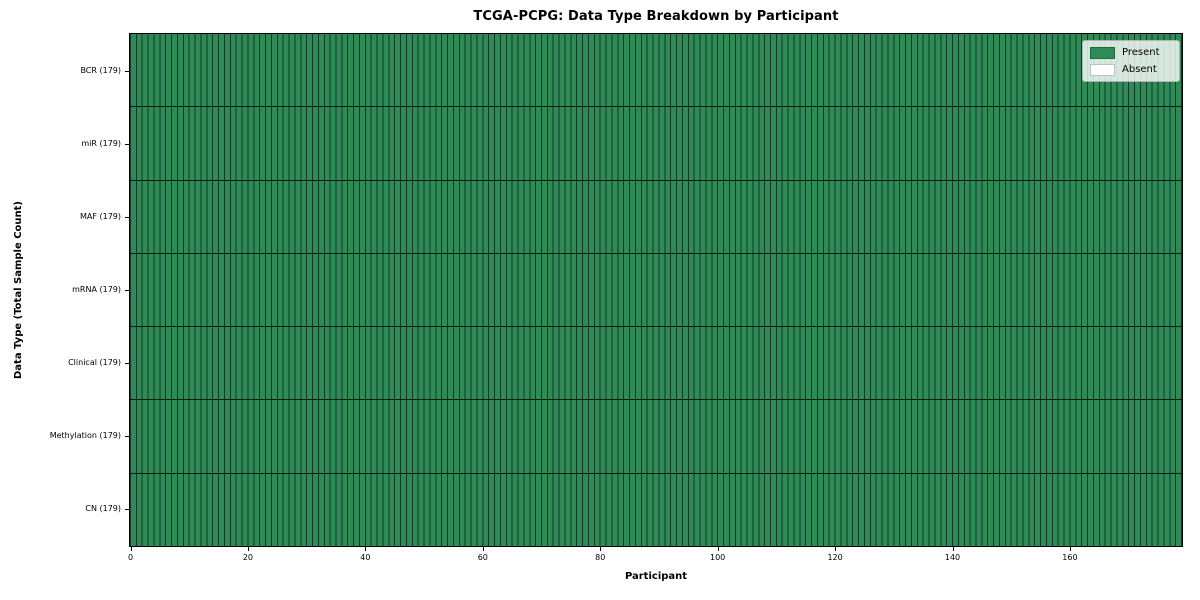  I want to click on legend-item-present: Present, so click(1131, 52).